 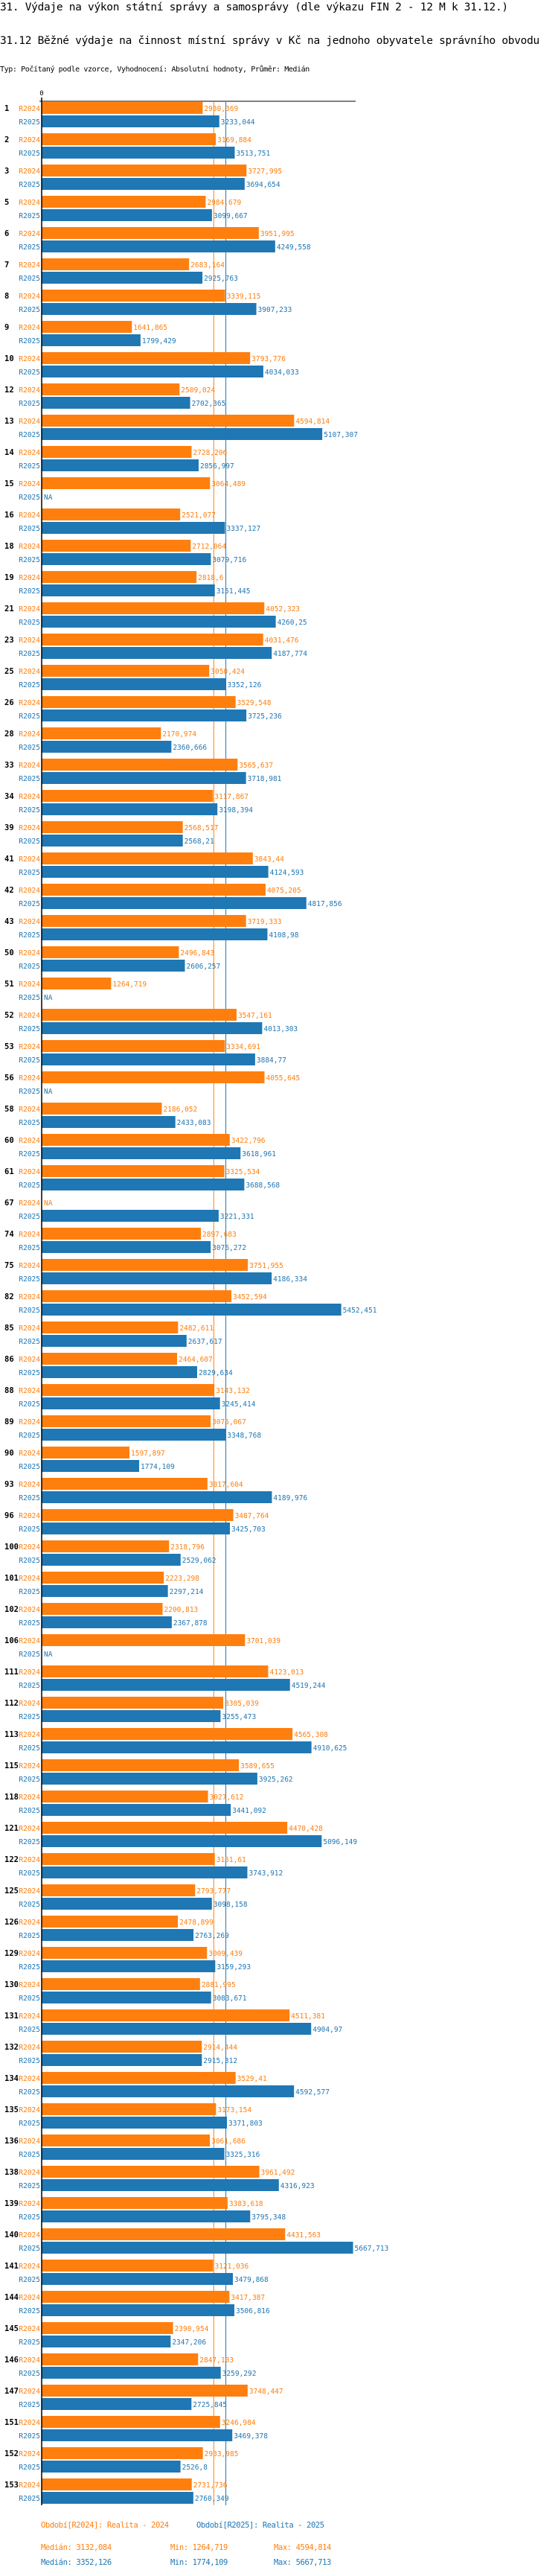 I want to click on category-label: 33, so click(x=9, y=765).